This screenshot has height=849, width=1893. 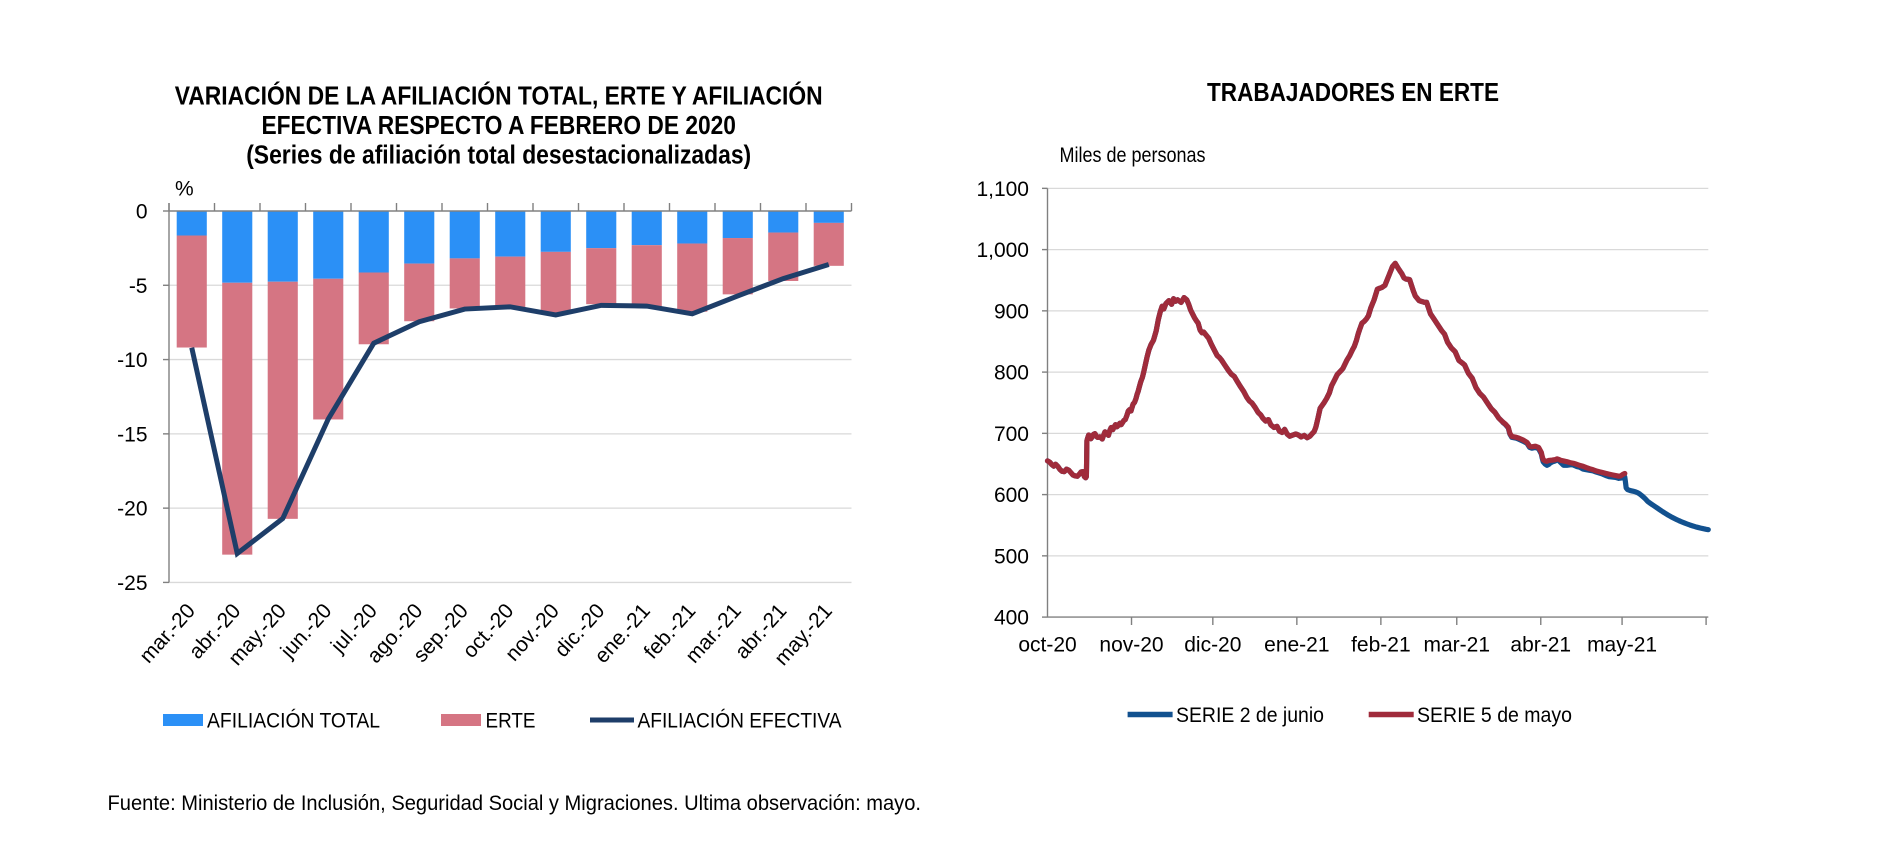 What do you see at coordinates (1011, 556) in the screenshot?
I see `svg-text: 500` at bounding box center [1011, 556].